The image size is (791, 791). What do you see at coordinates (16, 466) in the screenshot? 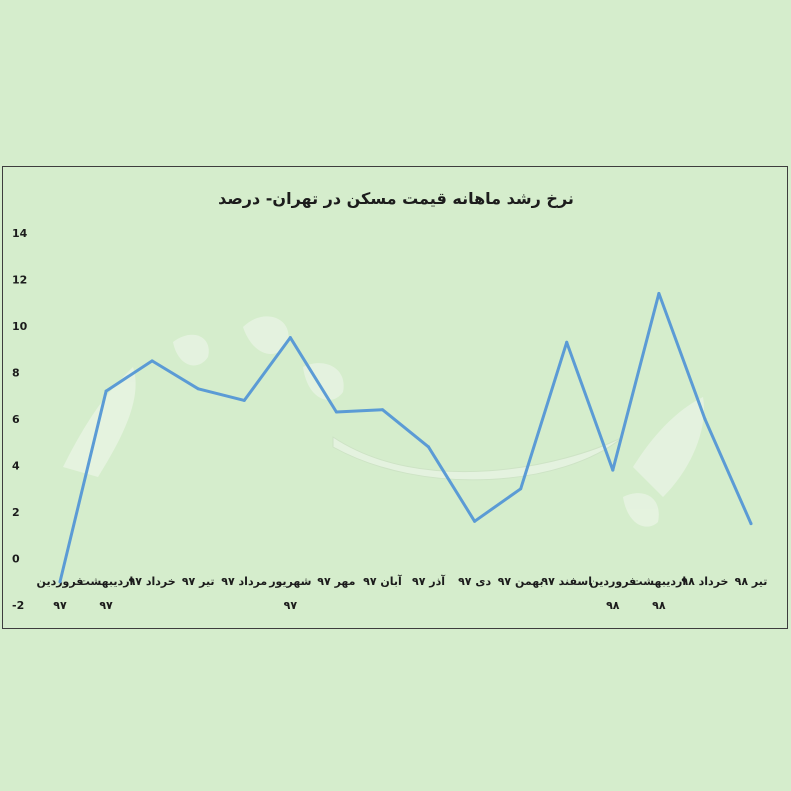
I see `y-tick-label: 4` at bounding box center [16, 466].